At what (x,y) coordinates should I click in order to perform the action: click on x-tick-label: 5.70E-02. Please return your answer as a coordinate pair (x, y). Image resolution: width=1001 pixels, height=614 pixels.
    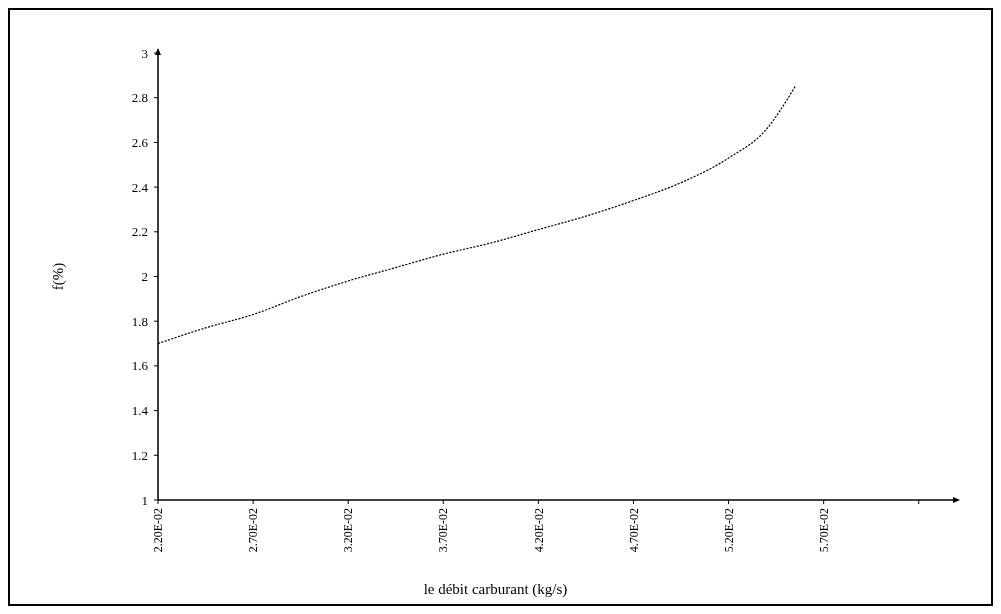
    Looking at the image, I should click on (823, 530).